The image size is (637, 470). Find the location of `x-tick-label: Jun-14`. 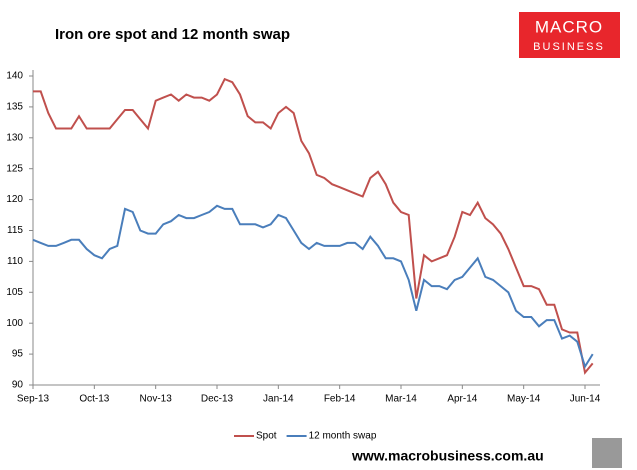

x-tick-label: Jun-14 is located at coordinates (585, 399).